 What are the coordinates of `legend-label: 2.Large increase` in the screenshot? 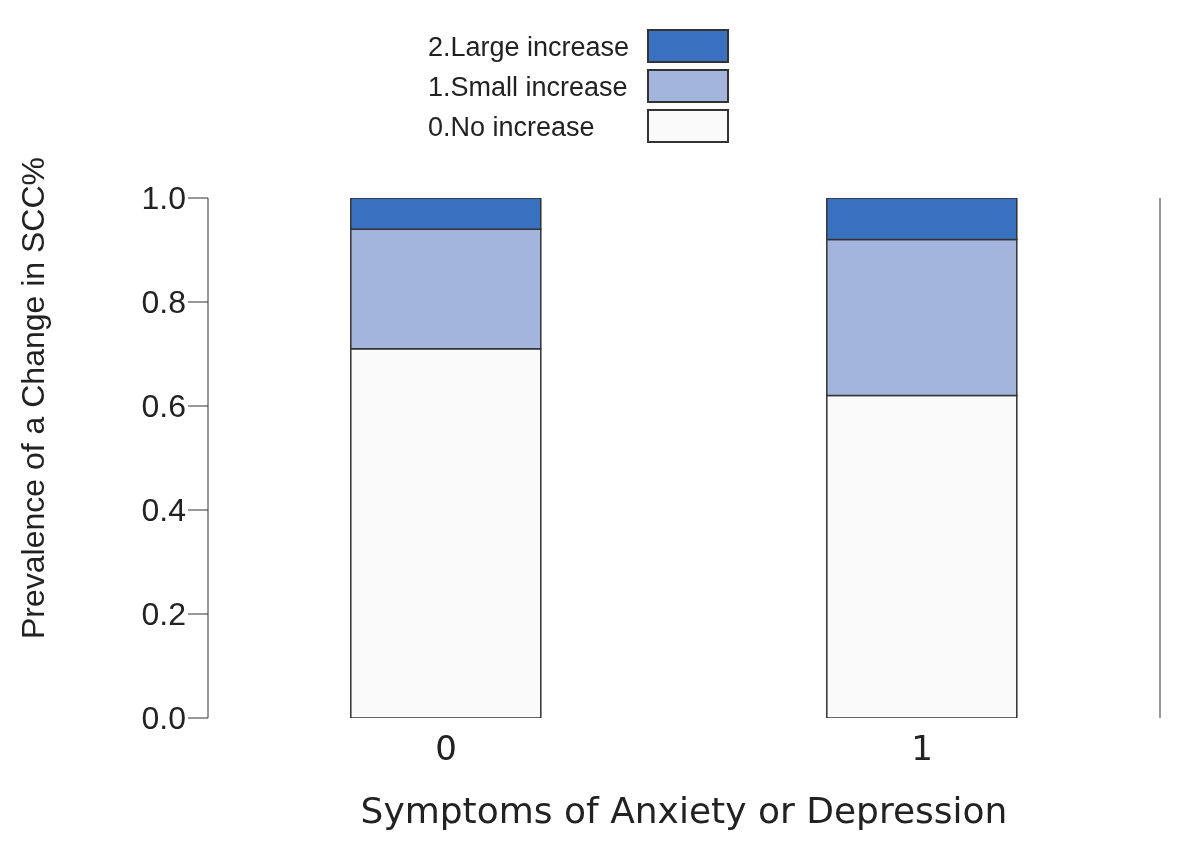 It's located at (529, 47).